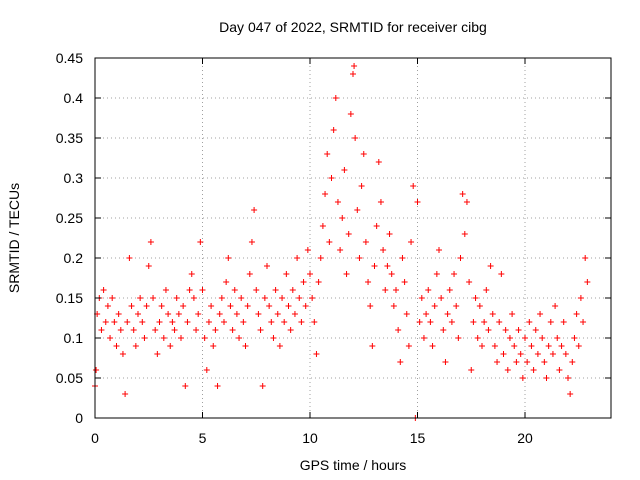  What do you see at coordinates (74, 178) in the screenshot?
I see `y-tick-label: 0.3` at bounding box center [74, 178].